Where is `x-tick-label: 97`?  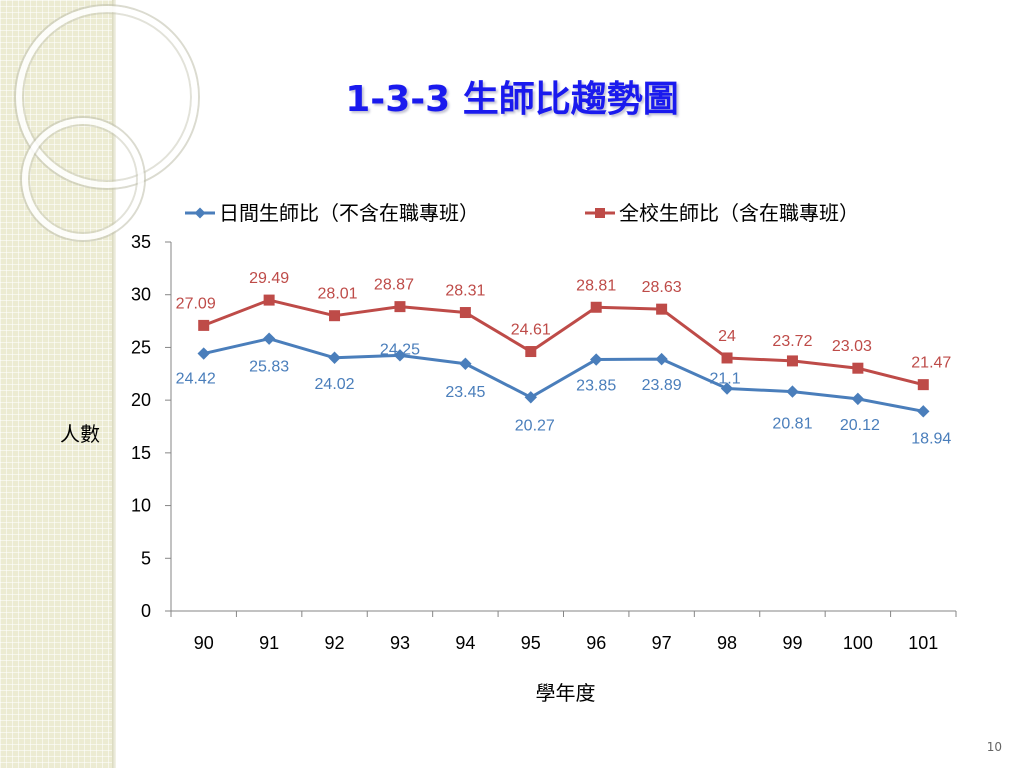
x-tick-label: 97 is located at coordinates (662, 643).